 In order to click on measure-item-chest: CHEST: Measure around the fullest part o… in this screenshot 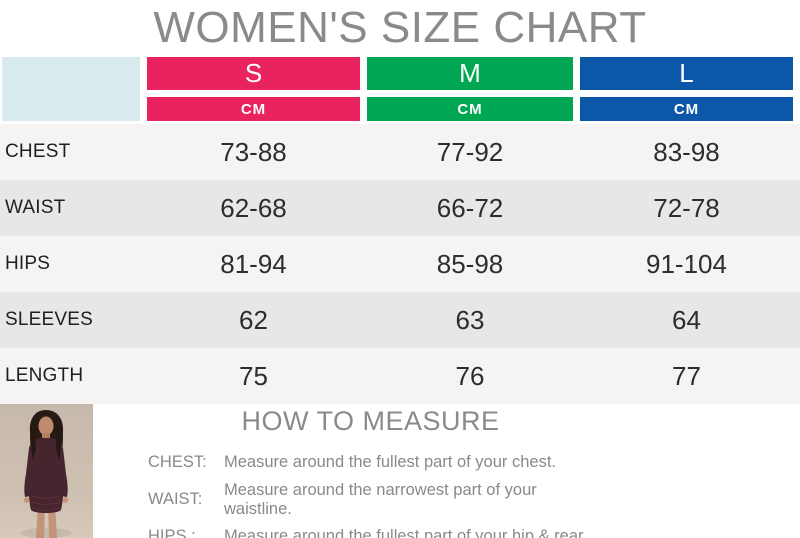, I will do `click(370, 462)`.